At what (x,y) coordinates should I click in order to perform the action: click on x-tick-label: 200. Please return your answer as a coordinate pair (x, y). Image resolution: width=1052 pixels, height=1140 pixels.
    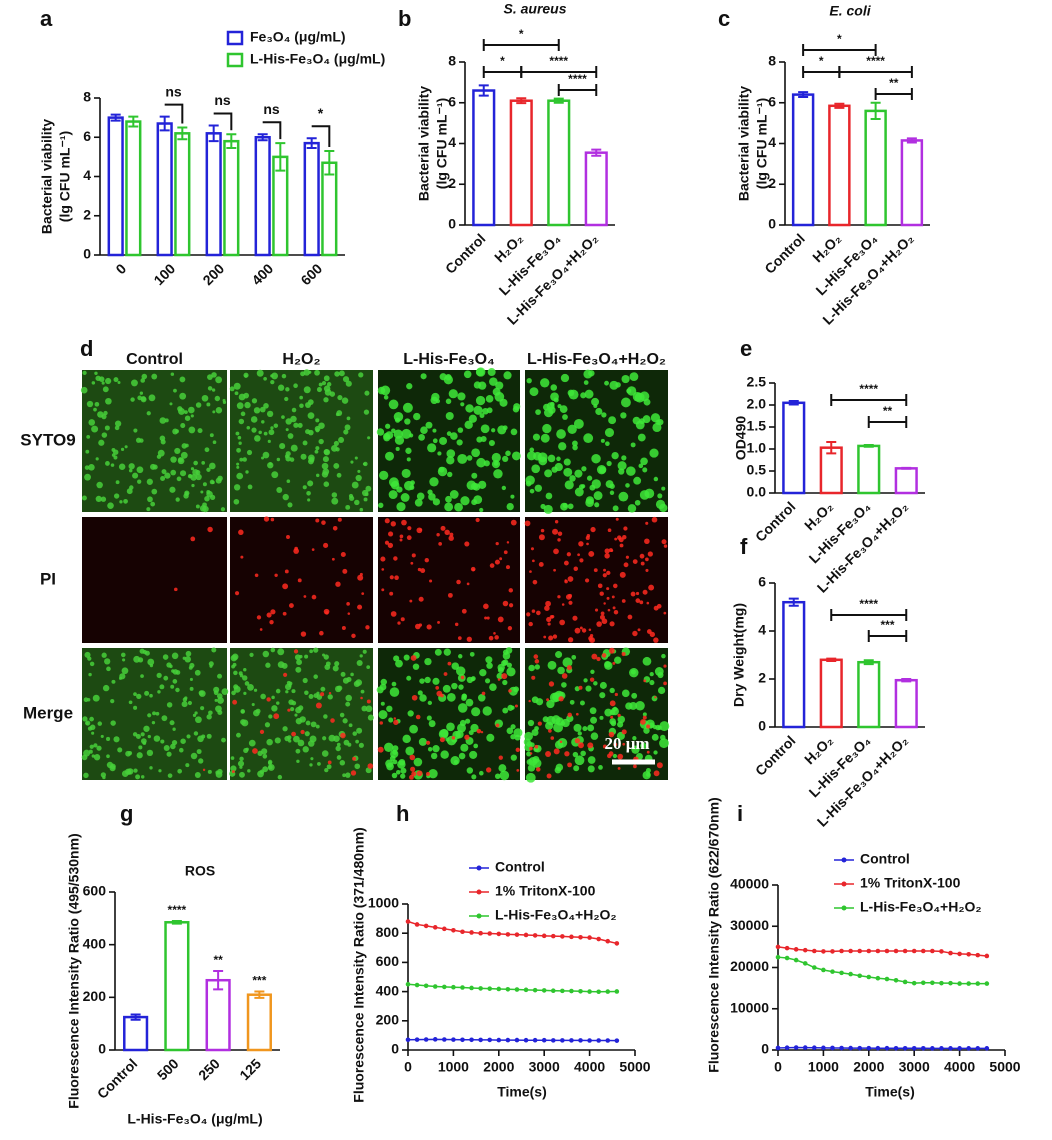
    Looking at the image, I should click on (213, 274).